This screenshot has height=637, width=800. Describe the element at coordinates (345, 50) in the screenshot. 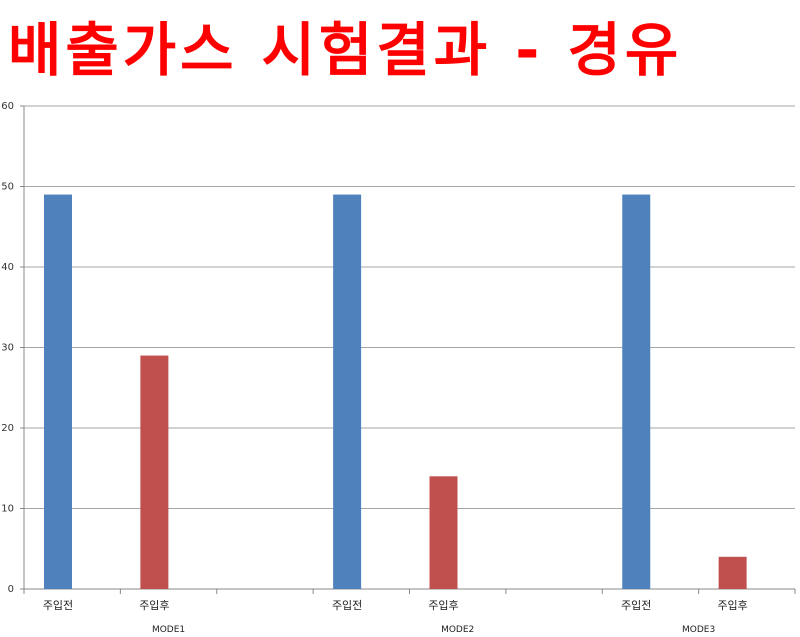

I see `chart-title: 배출가스 시험결과 - 경유` at that location.